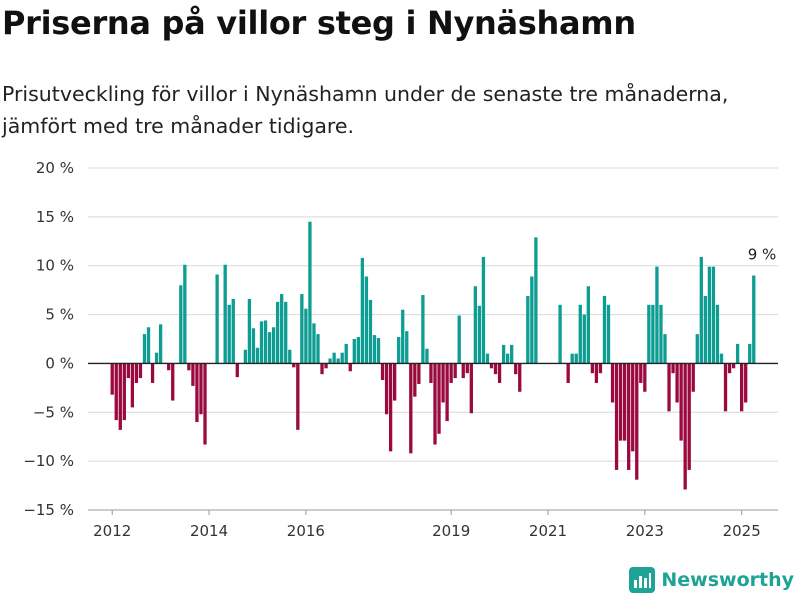 The height and width of the screenshot is (600, 800). I want to click on newsworthy-brand: Newsworthy, so click(711, 580).